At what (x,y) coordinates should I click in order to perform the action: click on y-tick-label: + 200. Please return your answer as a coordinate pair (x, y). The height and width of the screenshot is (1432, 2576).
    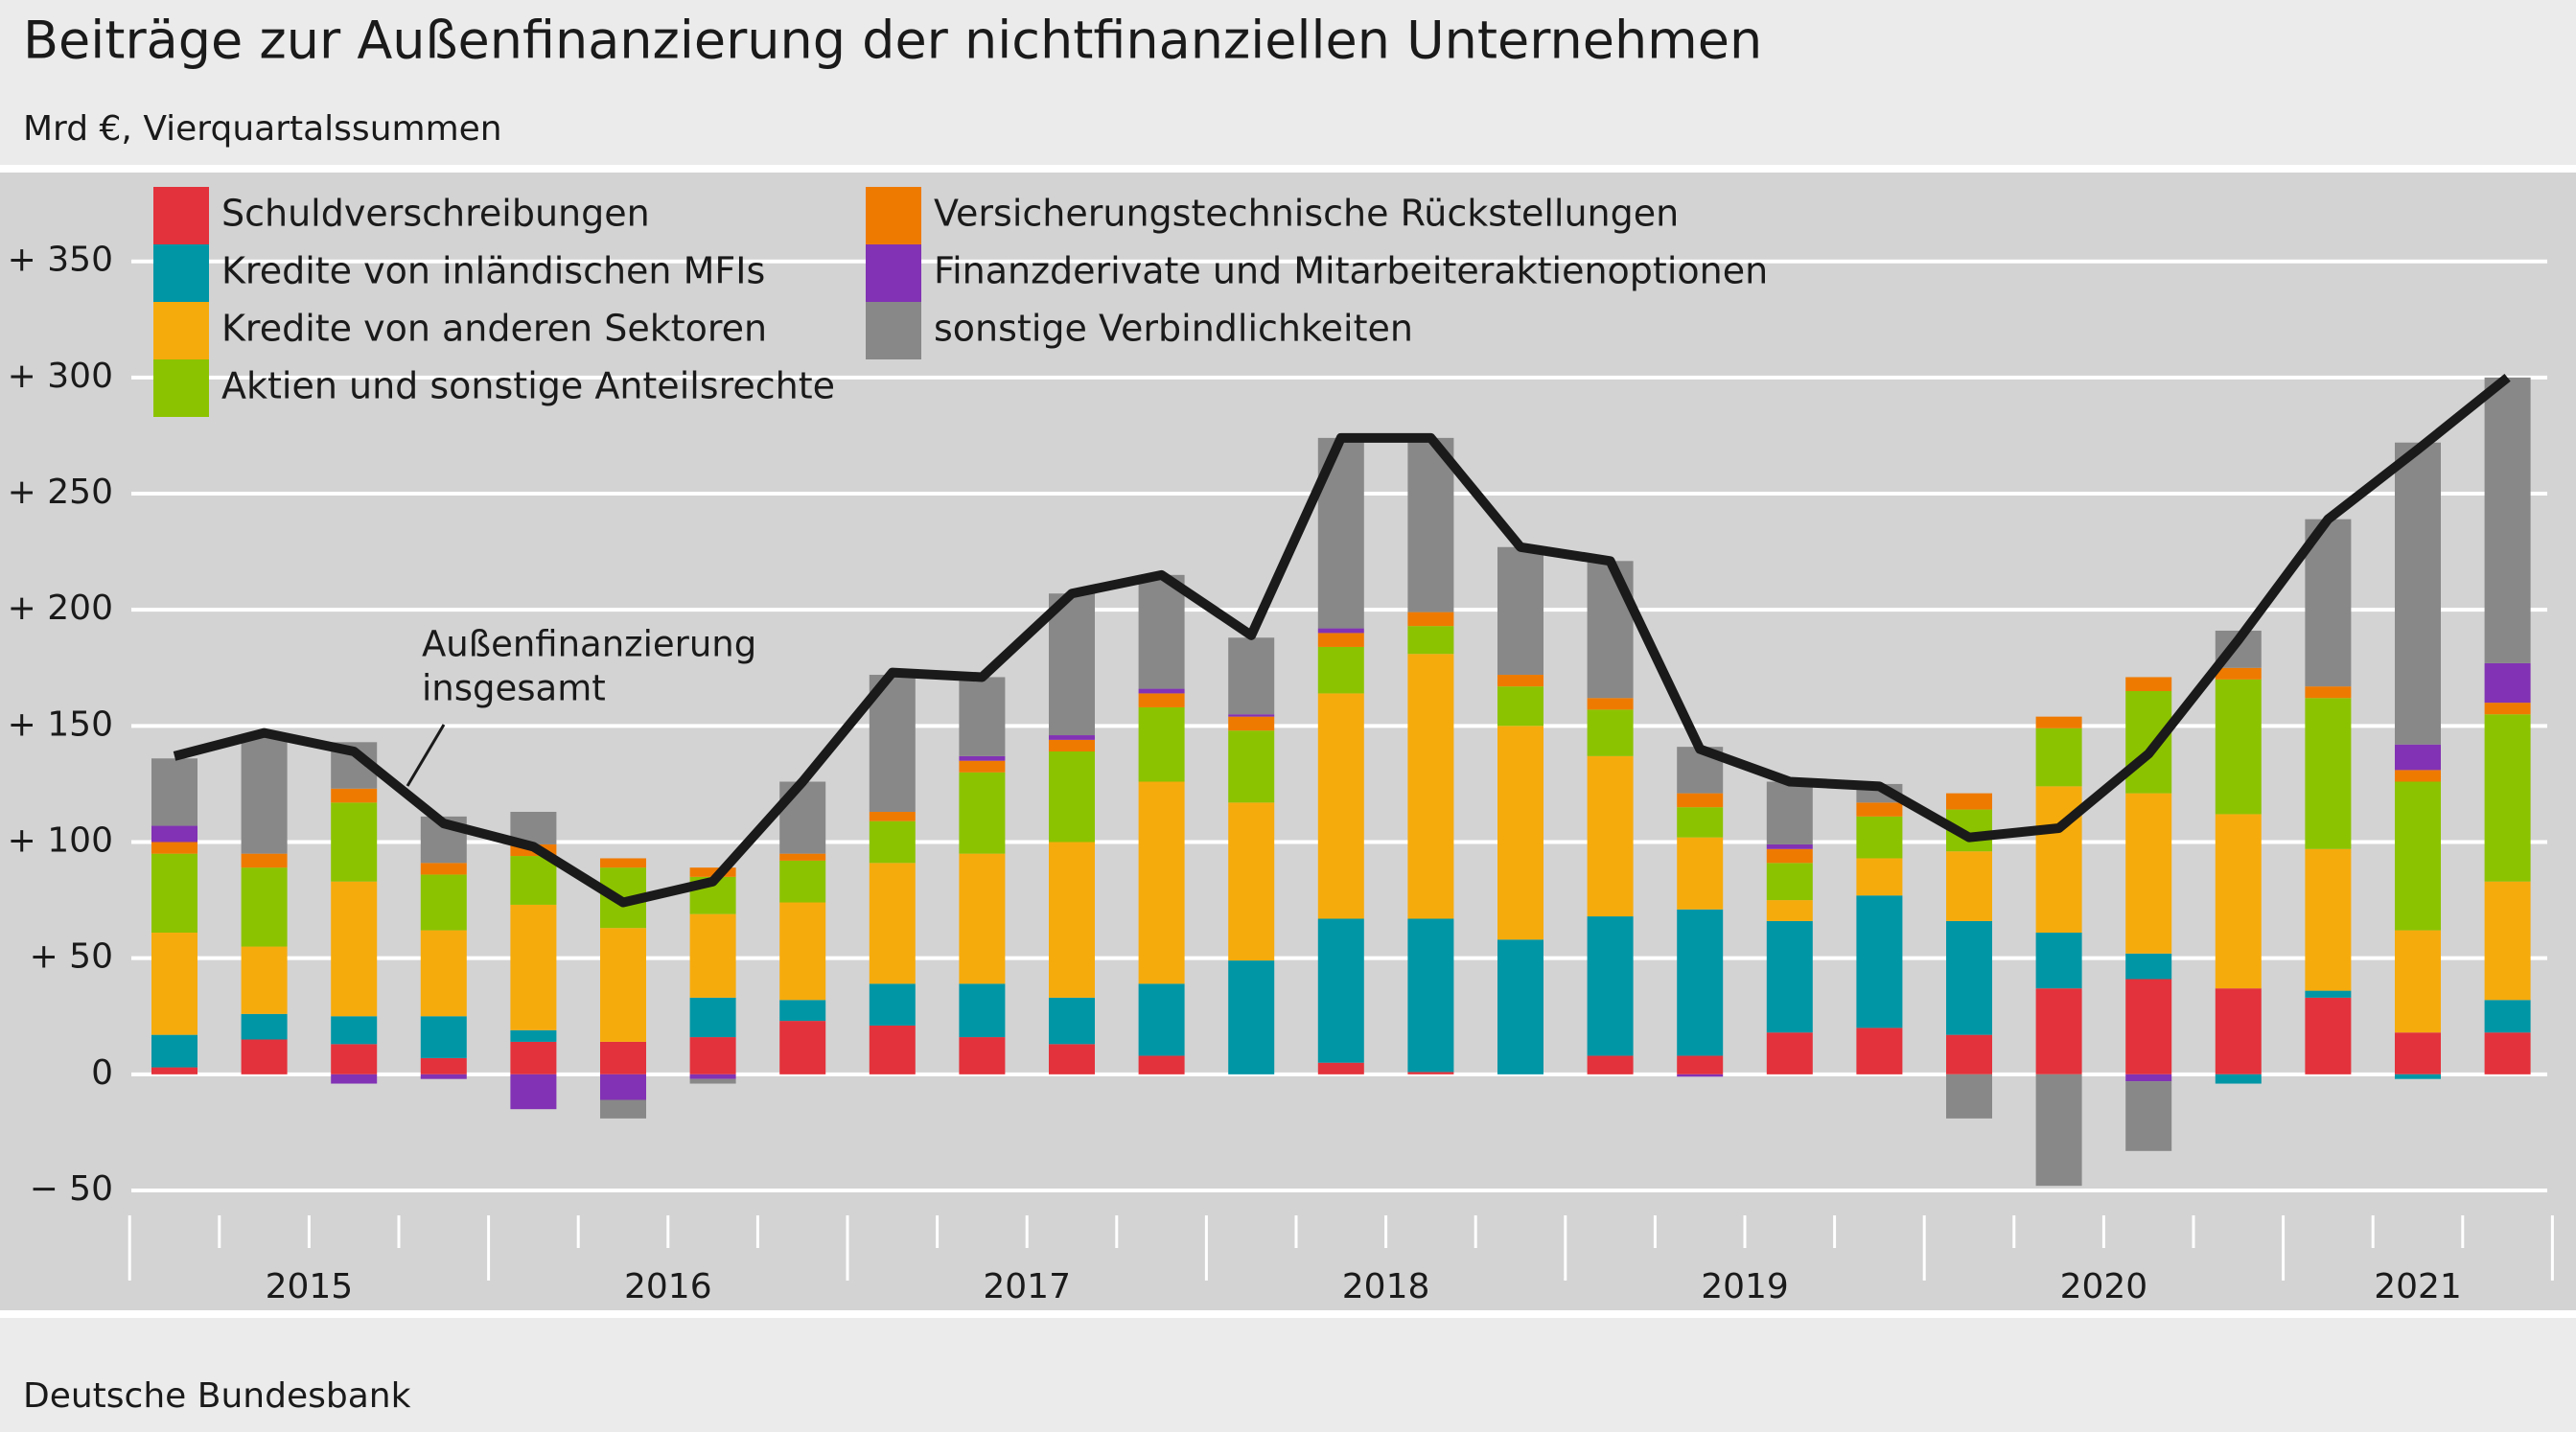
    Looking at the image, I should click on (61, 608).